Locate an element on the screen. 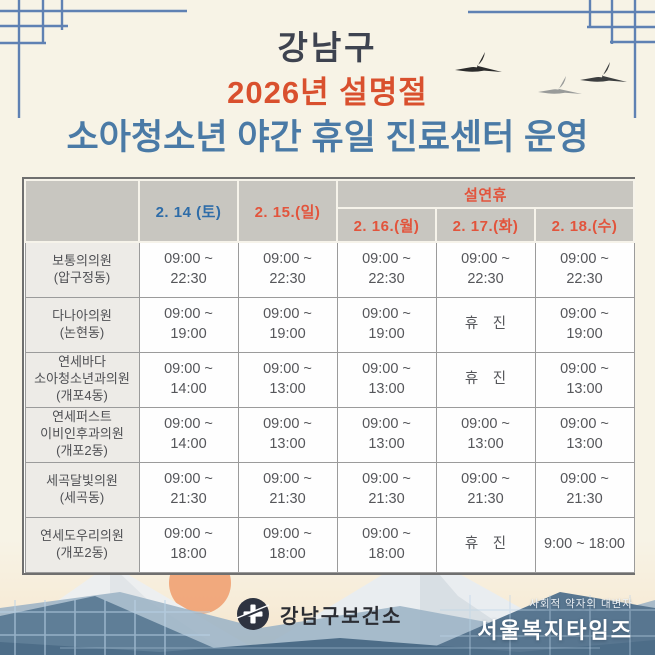 Image resolution: width=655 pixels, height=655 pixels. page-title-event: 2026년 설명절 is located at coordinates (327, 92).